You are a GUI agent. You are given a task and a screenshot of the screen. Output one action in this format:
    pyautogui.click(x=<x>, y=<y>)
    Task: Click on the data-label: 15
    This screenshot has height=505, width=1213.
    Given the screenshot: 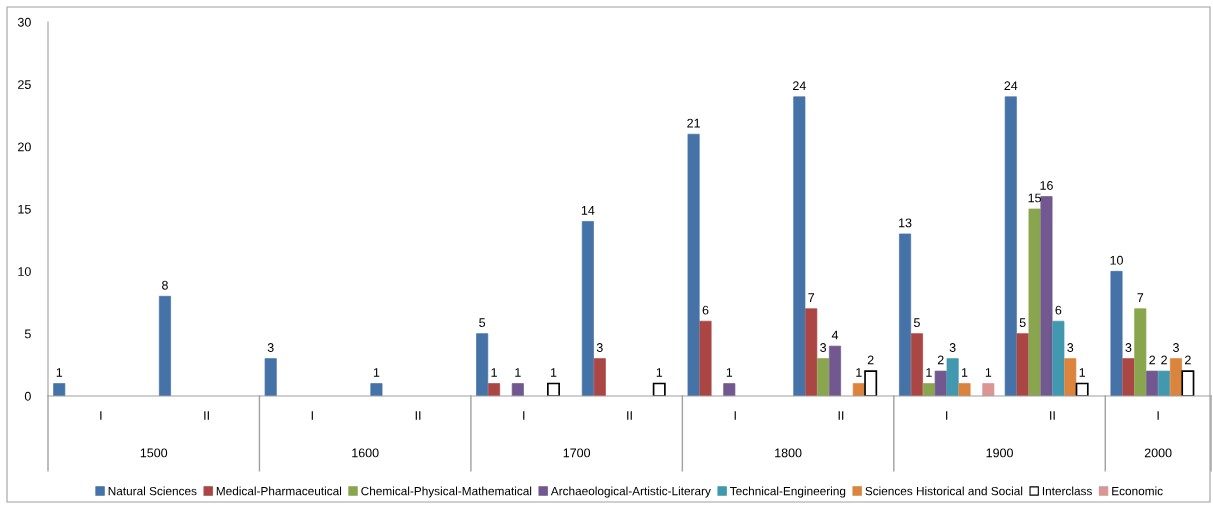 What is the action you would take?
    pyautogui.click(x=1034, y=198)
    